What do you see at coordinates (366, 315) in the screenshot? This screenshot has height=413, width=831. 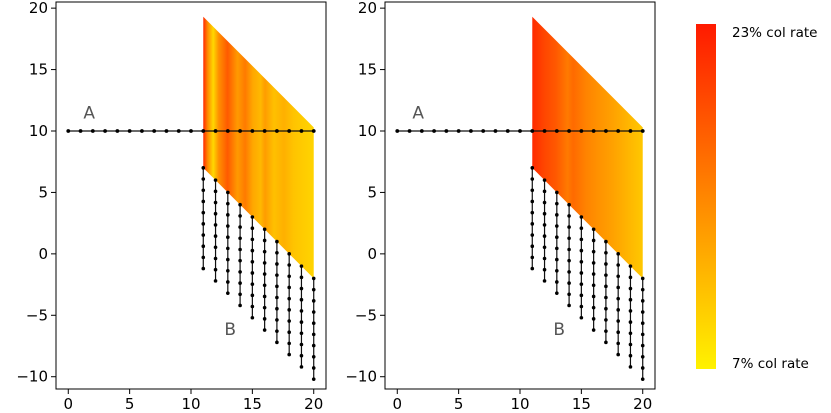 I see `y-tick-label: −5` at bounding box center [366, 315].